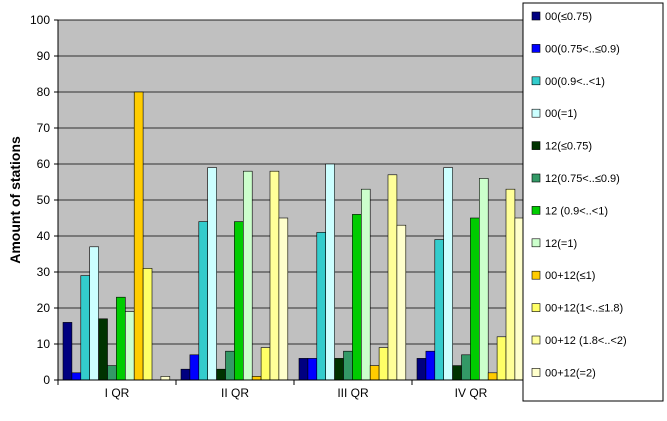  I want to click on y-tick-label: 90, so click(44, 56).